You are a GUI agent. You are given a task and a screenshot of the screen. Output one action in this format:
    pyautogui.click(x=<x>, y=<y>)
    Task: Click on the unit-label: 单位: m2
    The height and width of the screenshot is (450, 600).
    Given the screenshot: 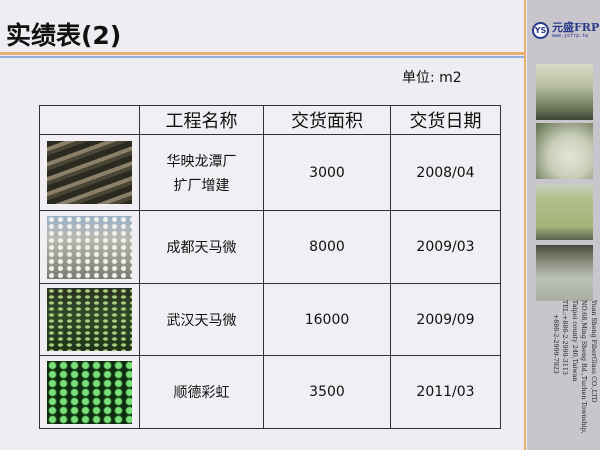 What is the action you would take?
    pyautogui.click(x=432, y=78)
    